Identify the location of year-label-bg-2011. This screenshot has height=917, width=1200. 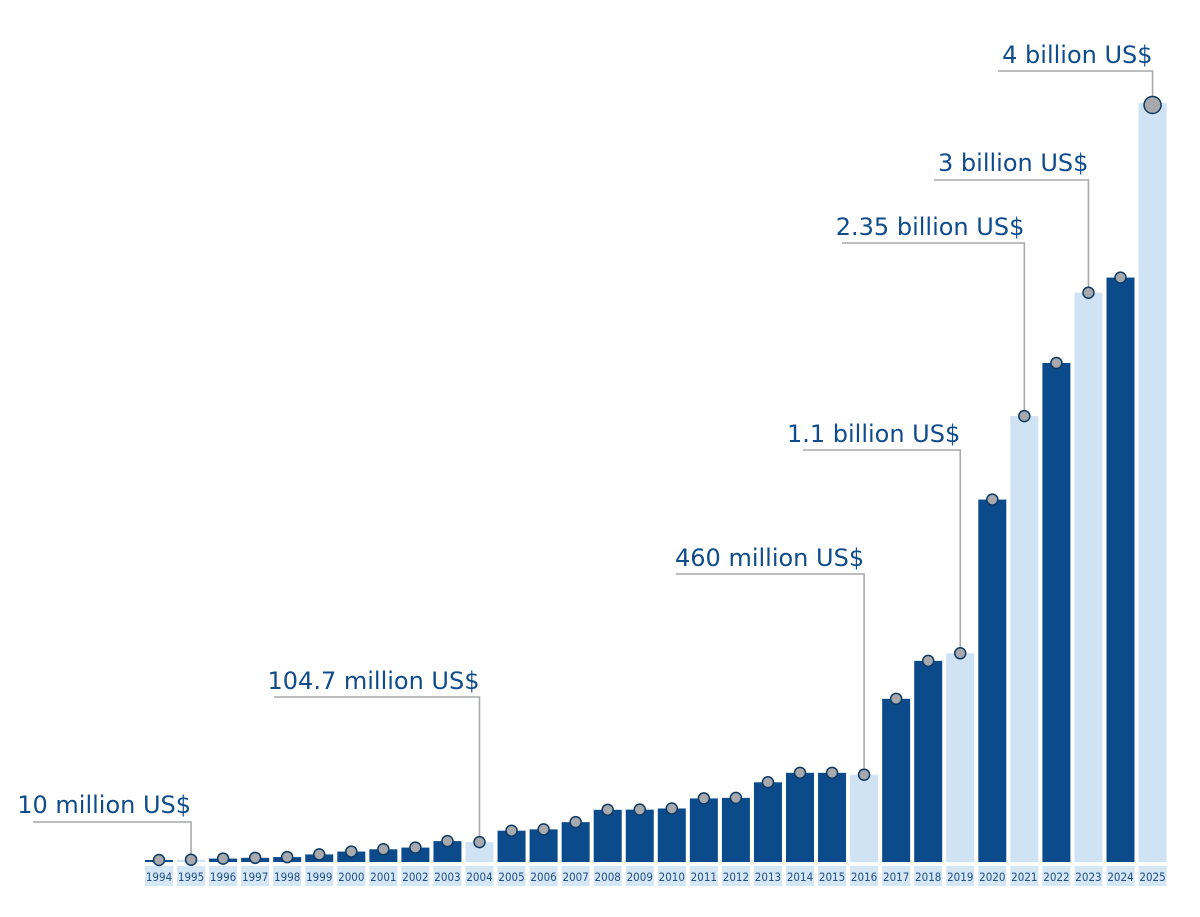
(703, 876).